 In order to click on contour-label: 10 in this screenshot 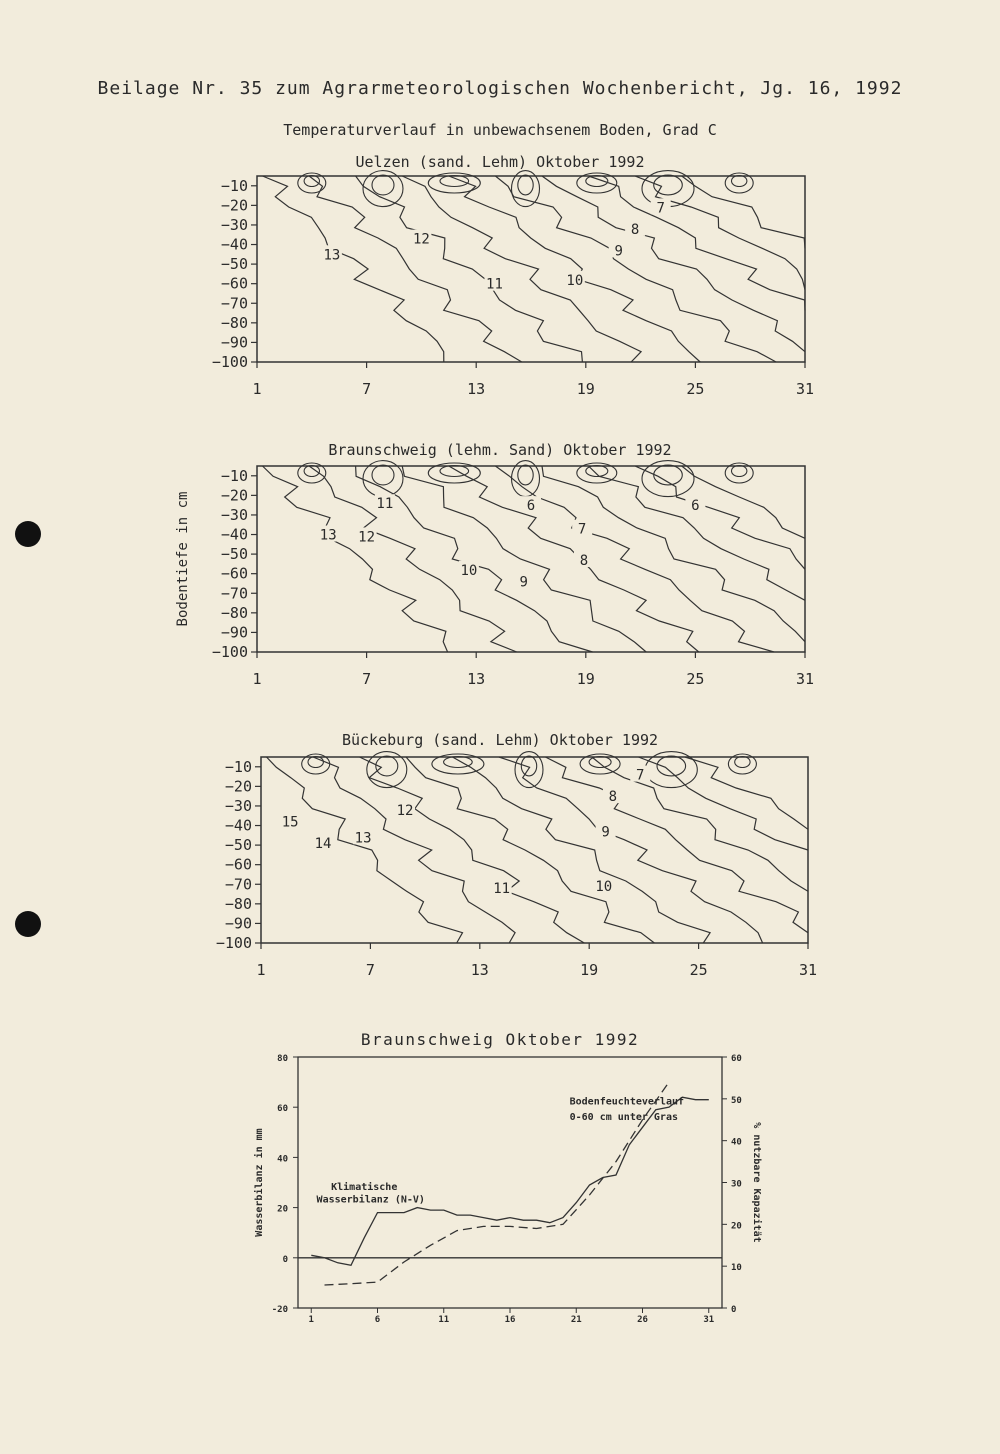, I will do `click(468, 571)`.